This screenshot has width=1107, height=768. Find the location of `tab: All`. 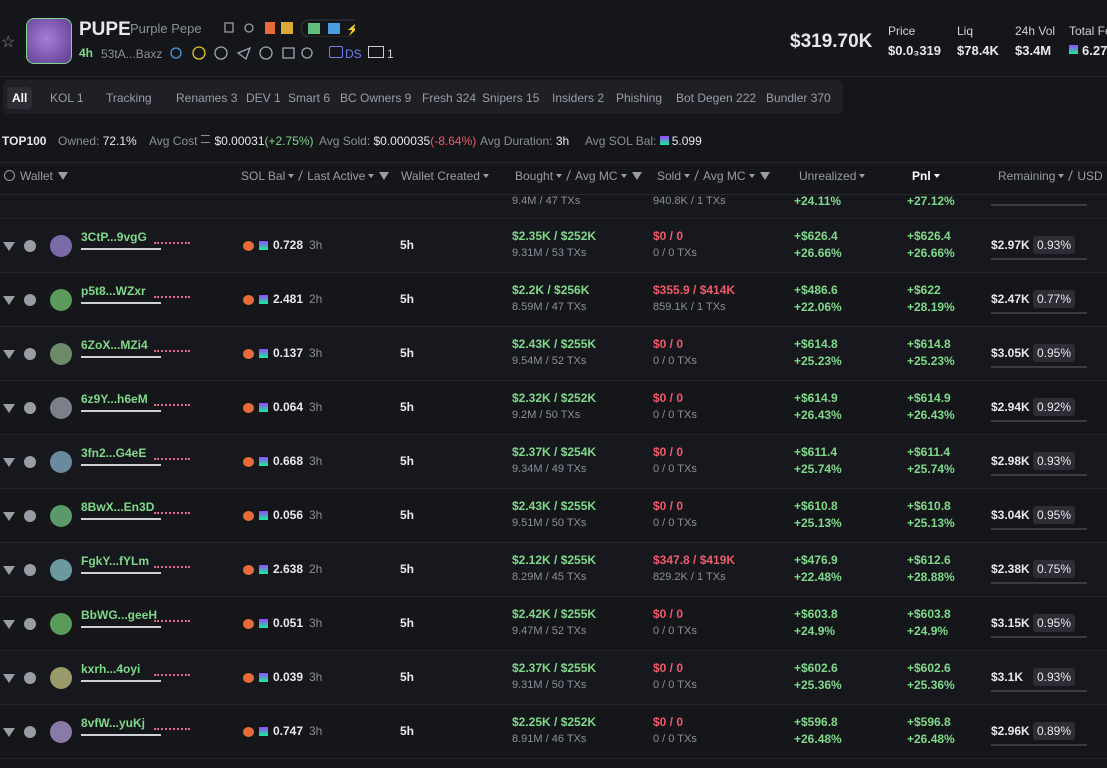

tab: All is located at coordinates (20, 98).